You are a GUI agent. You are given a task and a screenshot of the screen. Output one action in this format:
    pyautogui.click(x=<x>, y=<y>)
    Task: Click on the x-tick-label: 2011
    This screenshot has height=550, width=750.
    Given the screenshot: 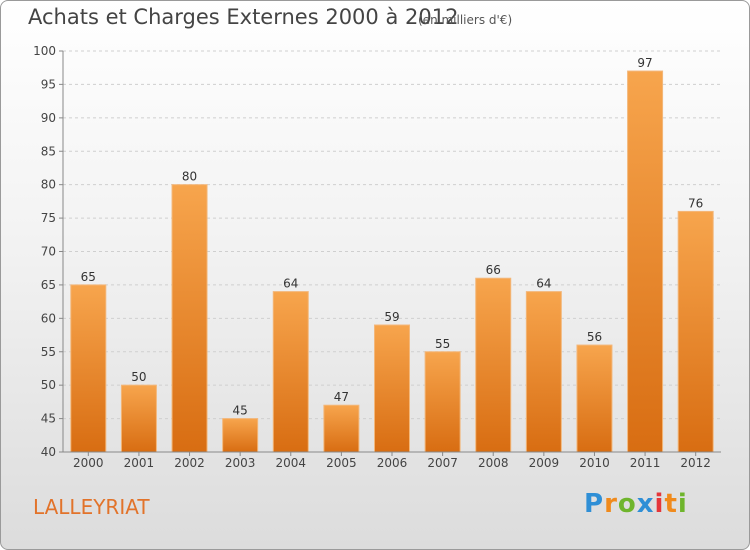 What is the action you would take?
    pyautogui.click(x=645, y=463)
    